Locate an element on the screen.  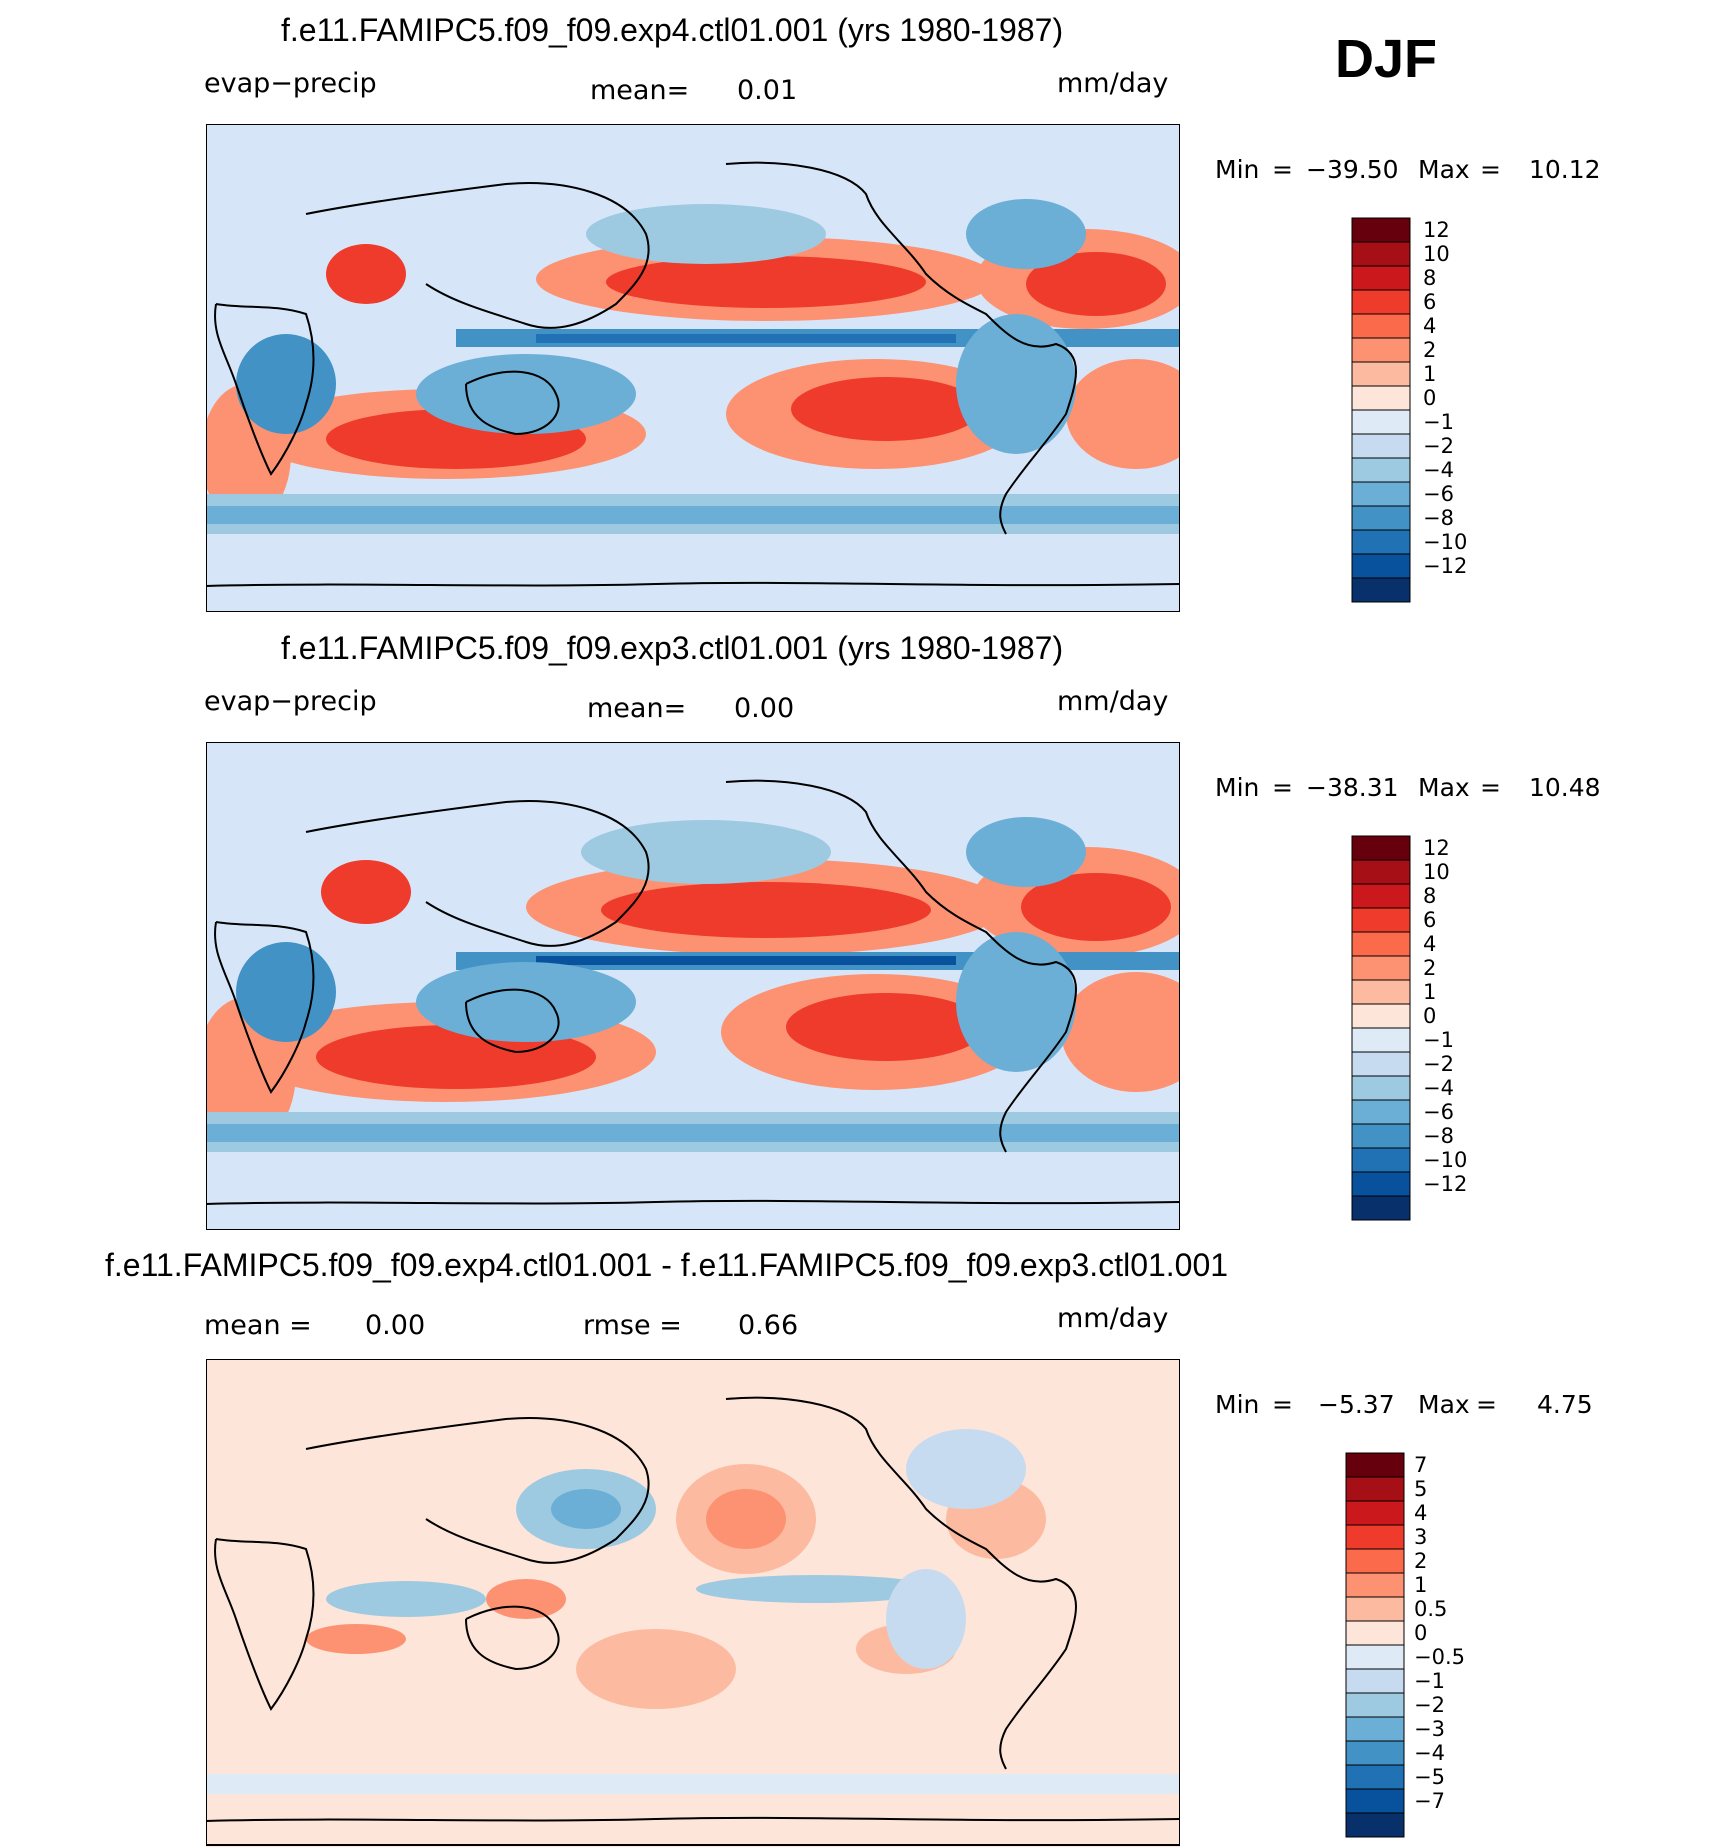
panel3-colorbar is located at coordinates (1375, 1645).